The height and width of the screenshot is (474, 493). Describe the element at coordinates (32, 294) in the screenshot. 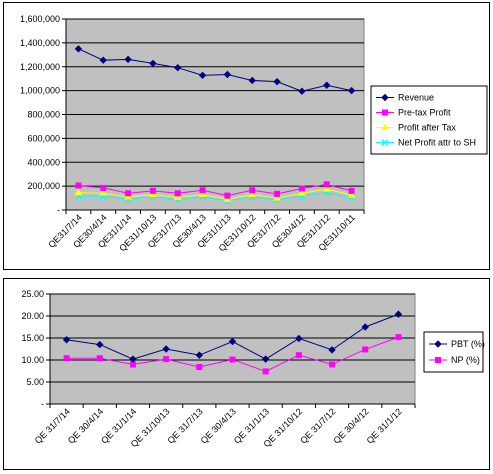

I see `y-tick-label: 25.00` at that location.